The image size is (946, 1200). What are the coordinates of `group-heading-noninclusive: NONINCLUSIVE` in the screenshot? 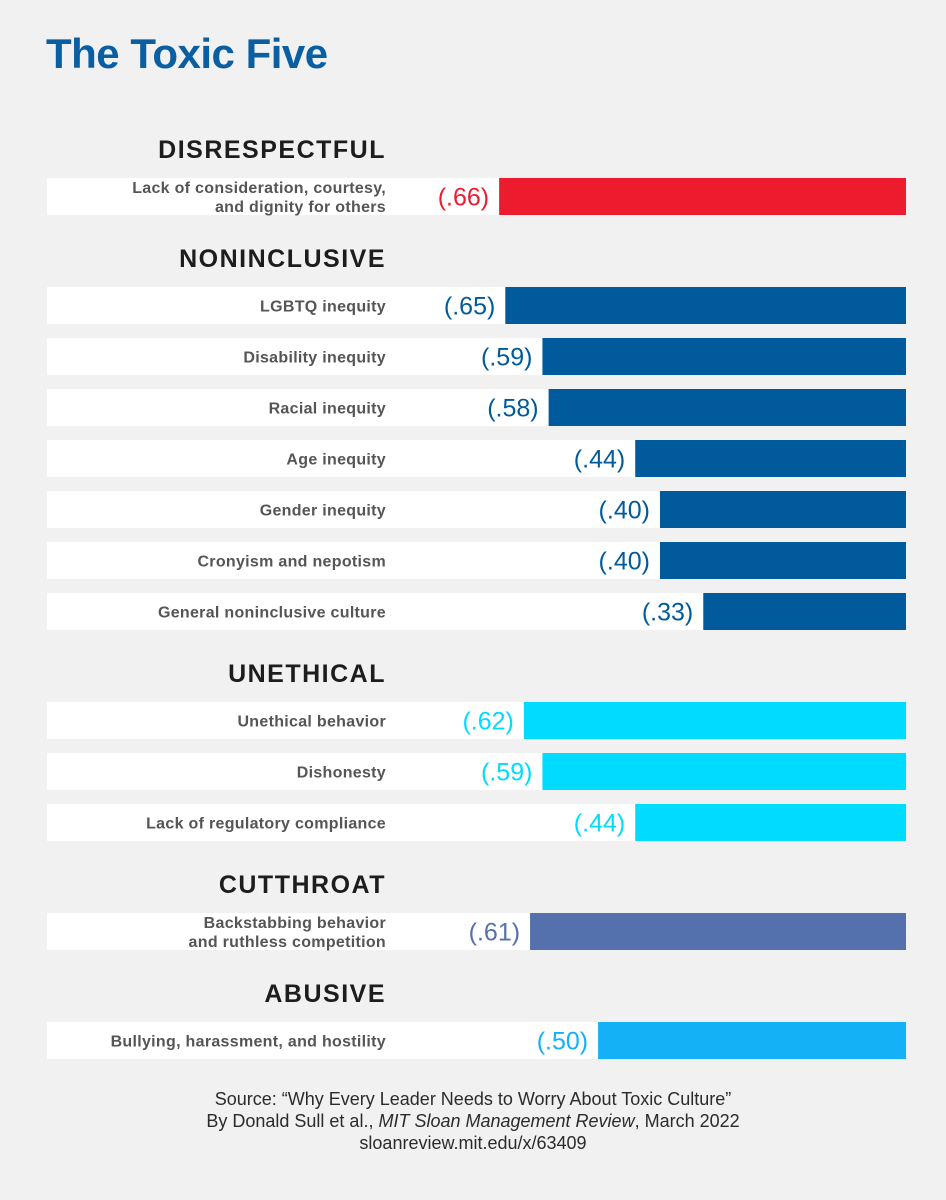 It's located at (282, 259).